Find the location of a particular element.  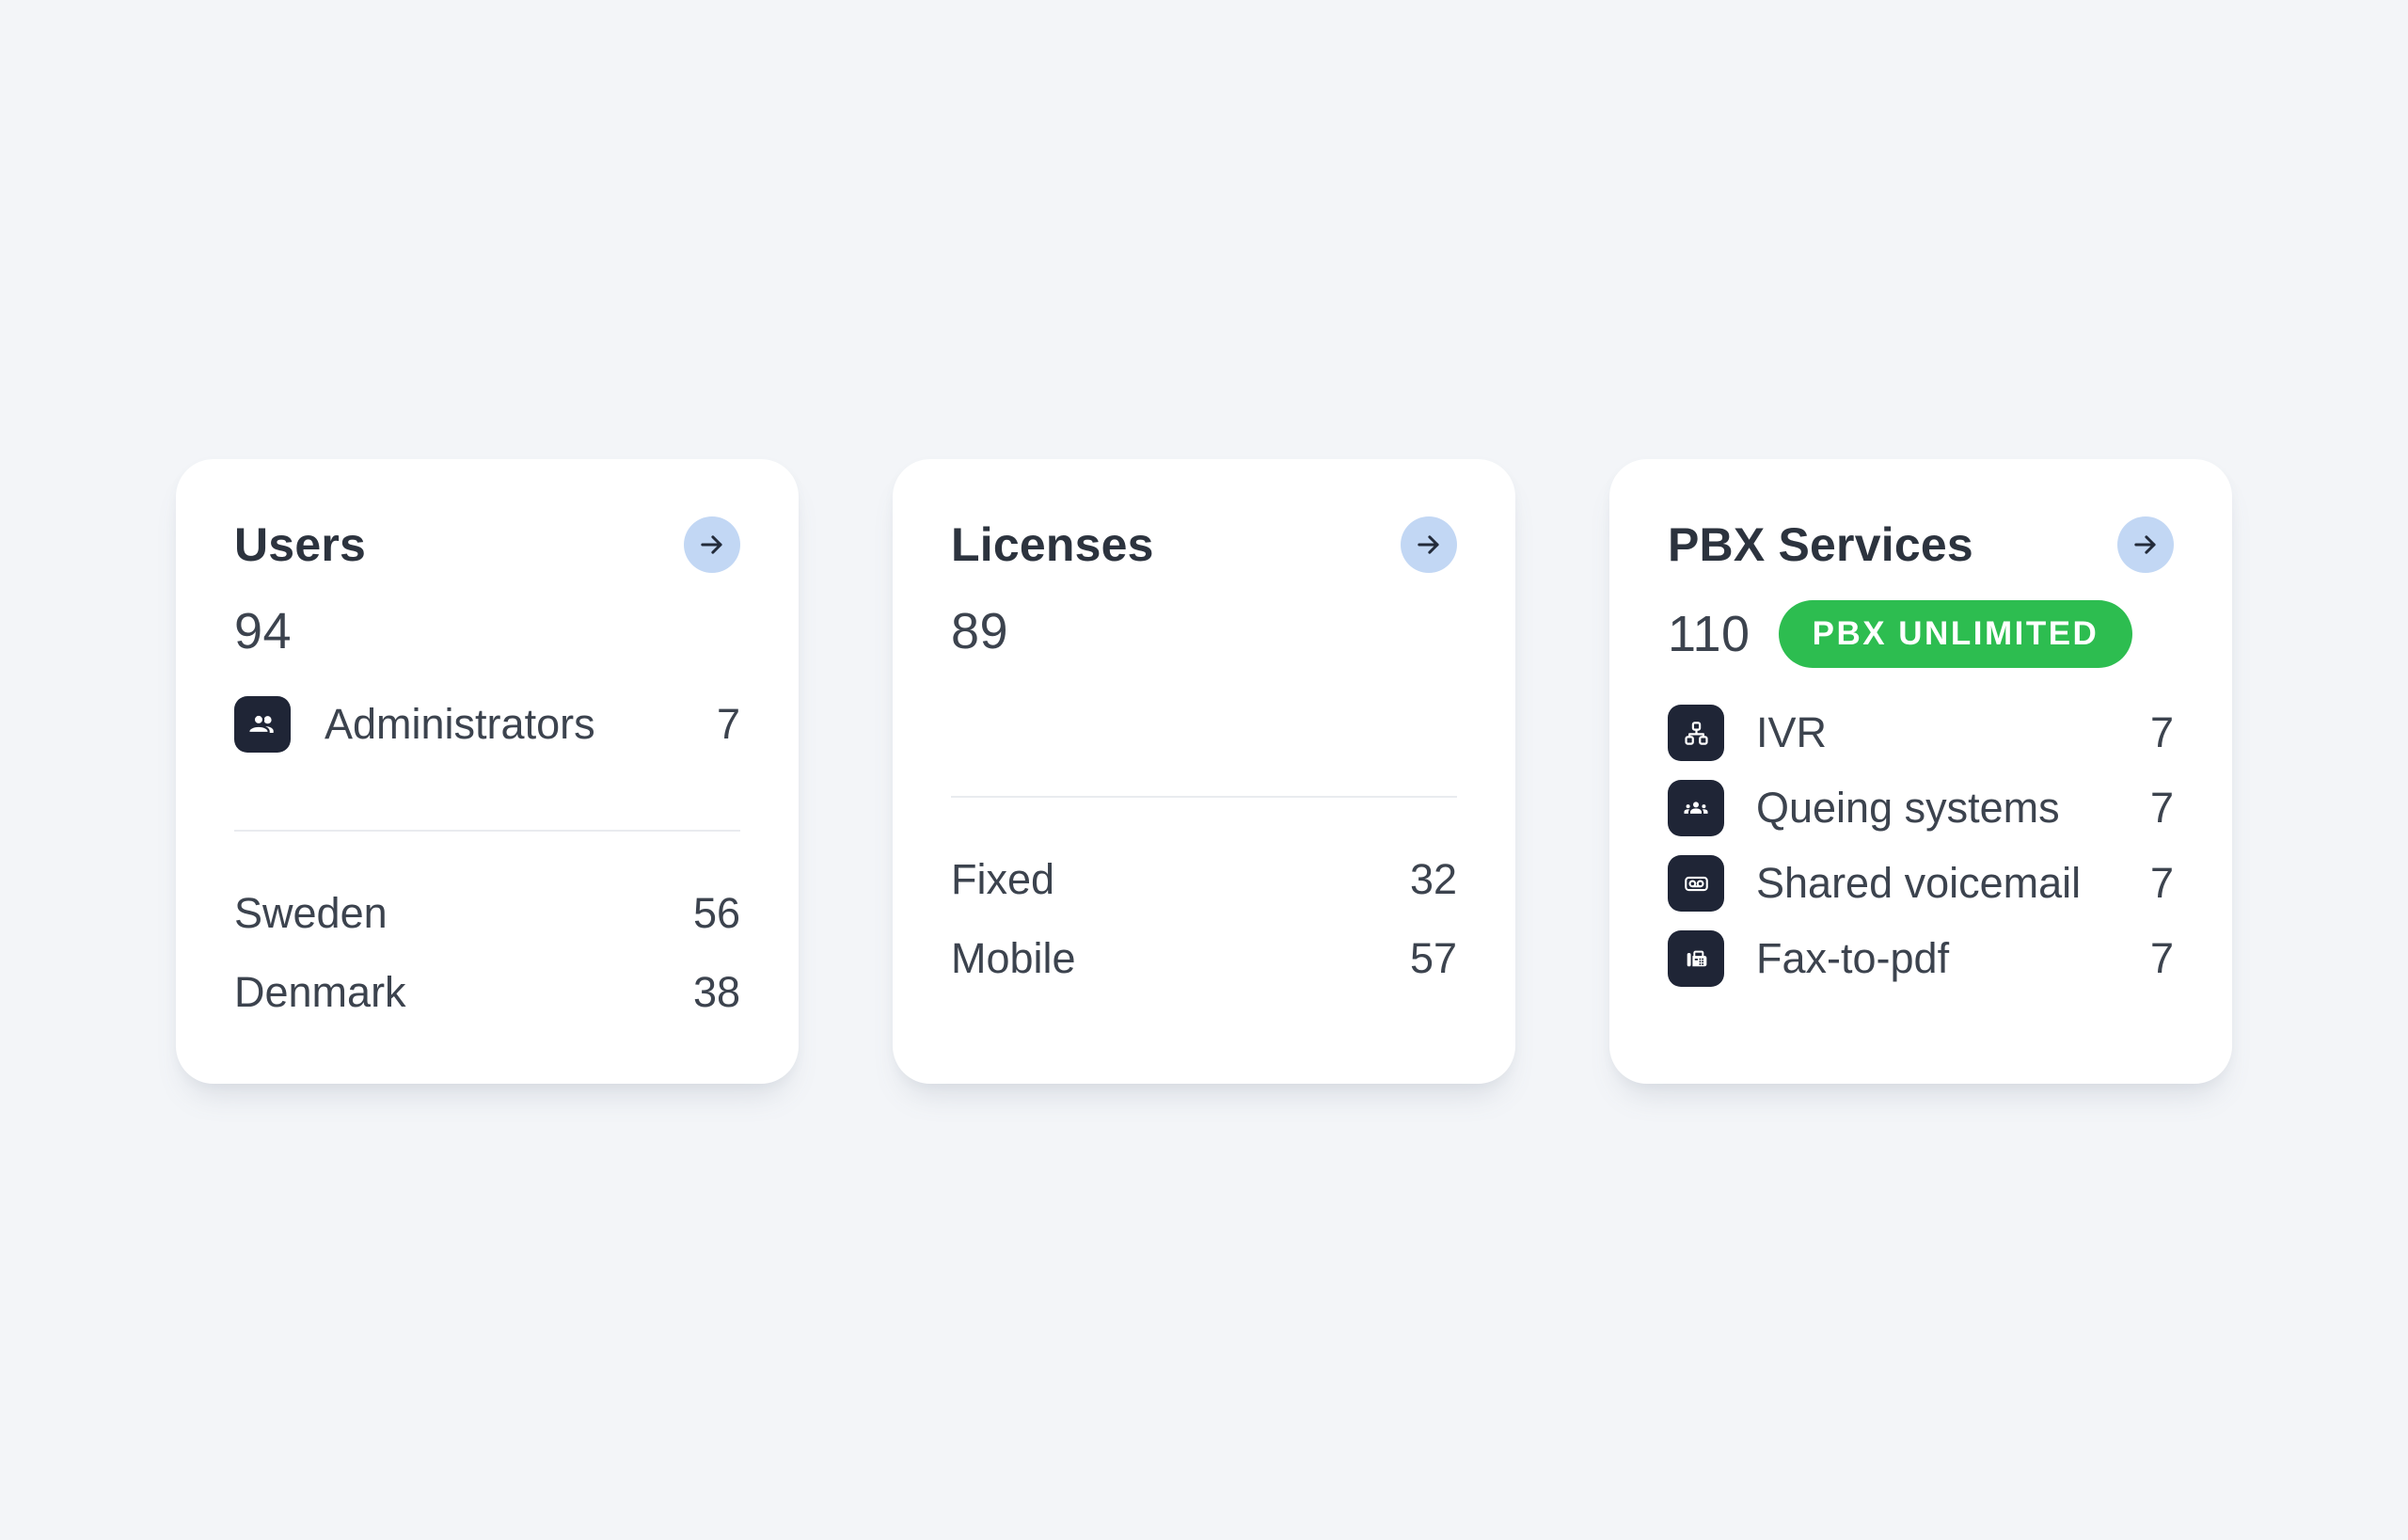

voicemail-icon is located at coordinates (1696, 883).